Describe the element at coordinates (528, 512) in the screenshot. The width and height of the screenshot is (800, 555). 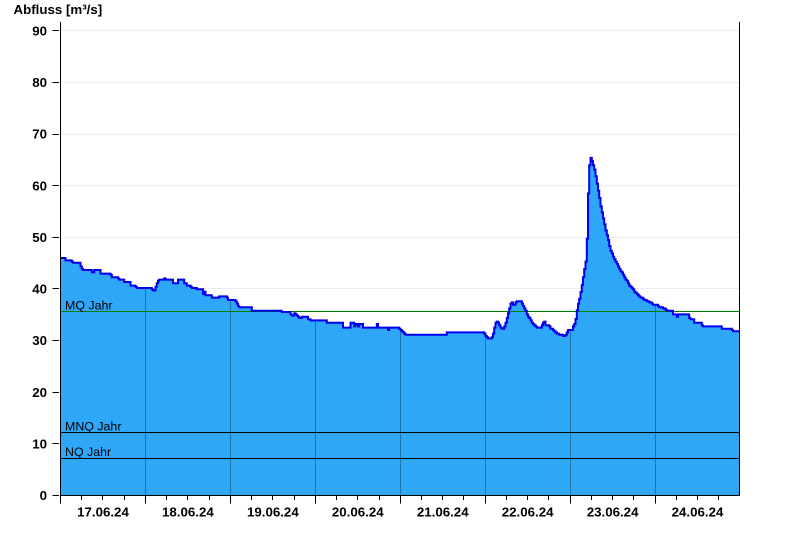
I see `svg-text: 22.06.24` at that location.